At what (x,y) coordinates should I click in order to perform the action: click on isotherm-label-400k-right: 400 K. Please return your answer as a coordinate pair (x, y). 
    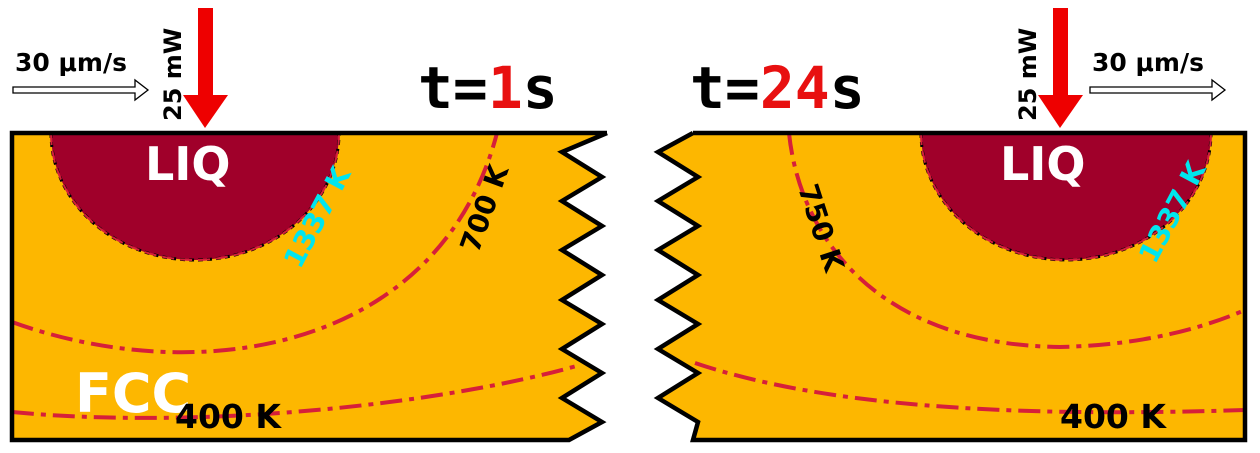
    Looking at the image, I should click on (1113, 416).